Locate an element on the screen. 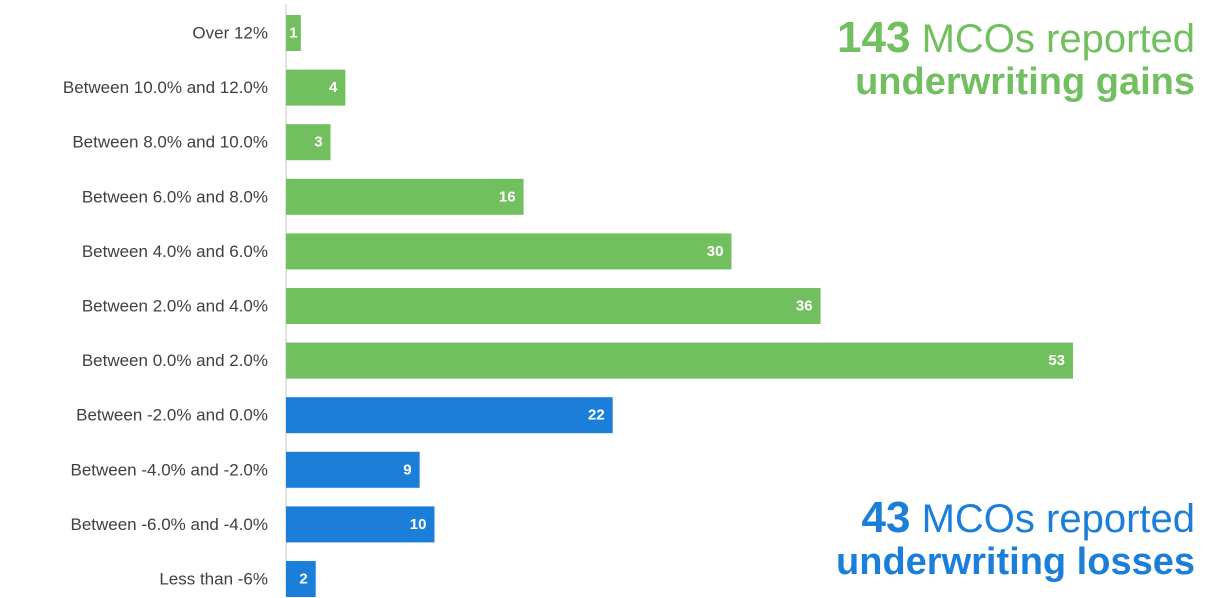 The image size is (1205, 598). gains-callout: 143 MCOs reported underwriting gains is located at coordinates (1016, 58).